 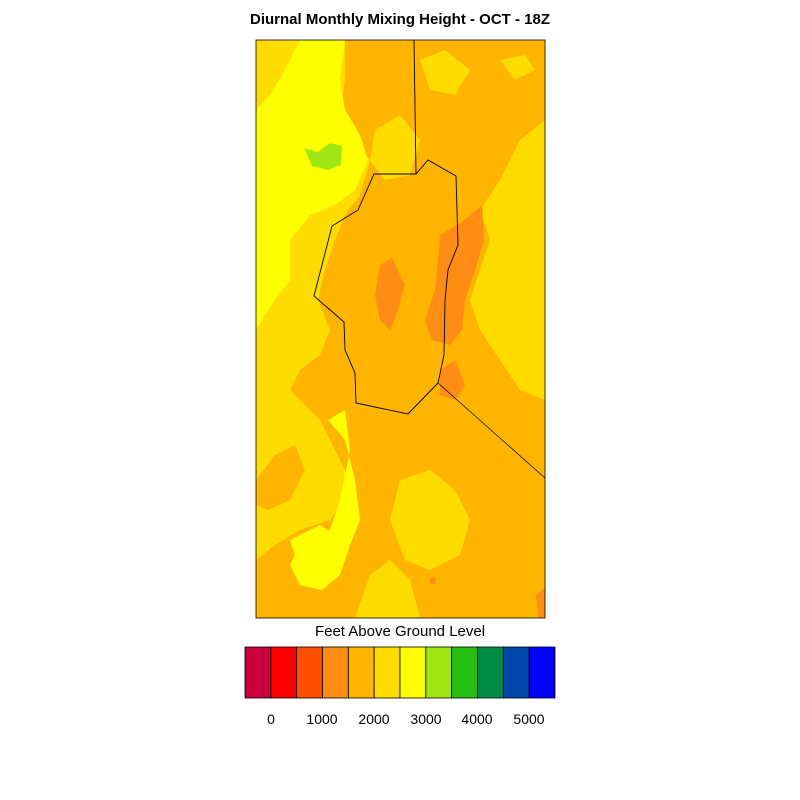 What do you see at coordinates (529, 719) in the screenshot?
I see `colorbar-tick-label: 5000` at bounding box center [529, 719].